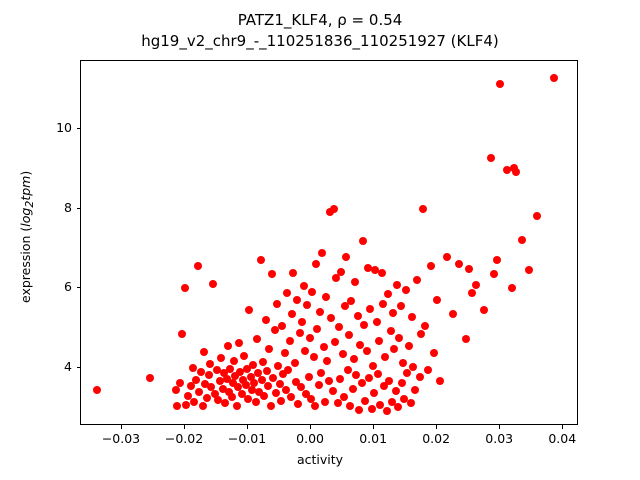 The width and height of the screenshot is (640, 480). Describe the element at coordinates (310, 438) in the screenshot. I see `x-tick-label: 0.00` at that location.